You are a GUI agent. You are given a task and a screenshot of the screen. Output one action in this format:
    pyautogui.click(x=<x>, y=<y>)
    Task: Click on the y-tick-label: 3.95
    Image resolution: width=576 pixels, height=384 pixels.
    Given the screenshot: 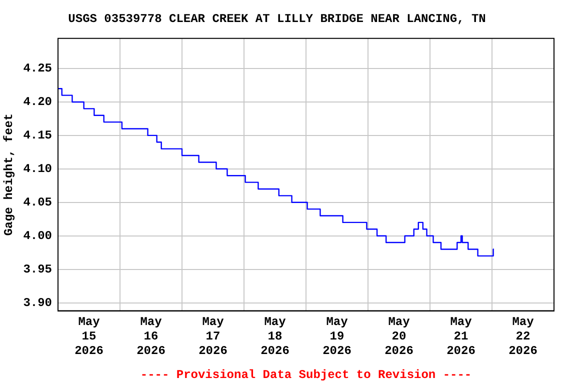 What is the action you would take?
    pyautogui.click(x=37, y=269)
    